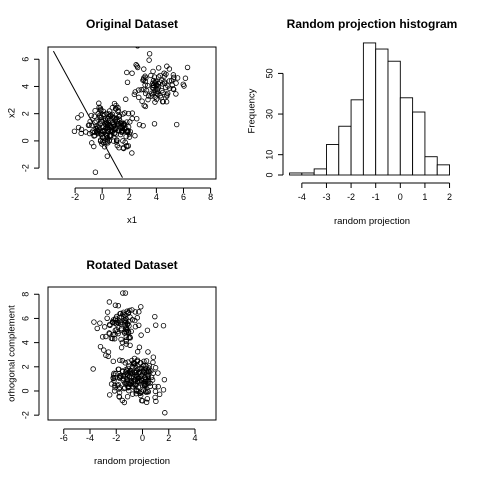 This screenshot has width=480, height=485. Describe the element at coordinates (302, 197) in the screenshot. I see `x-tick-label: -4` at that location.